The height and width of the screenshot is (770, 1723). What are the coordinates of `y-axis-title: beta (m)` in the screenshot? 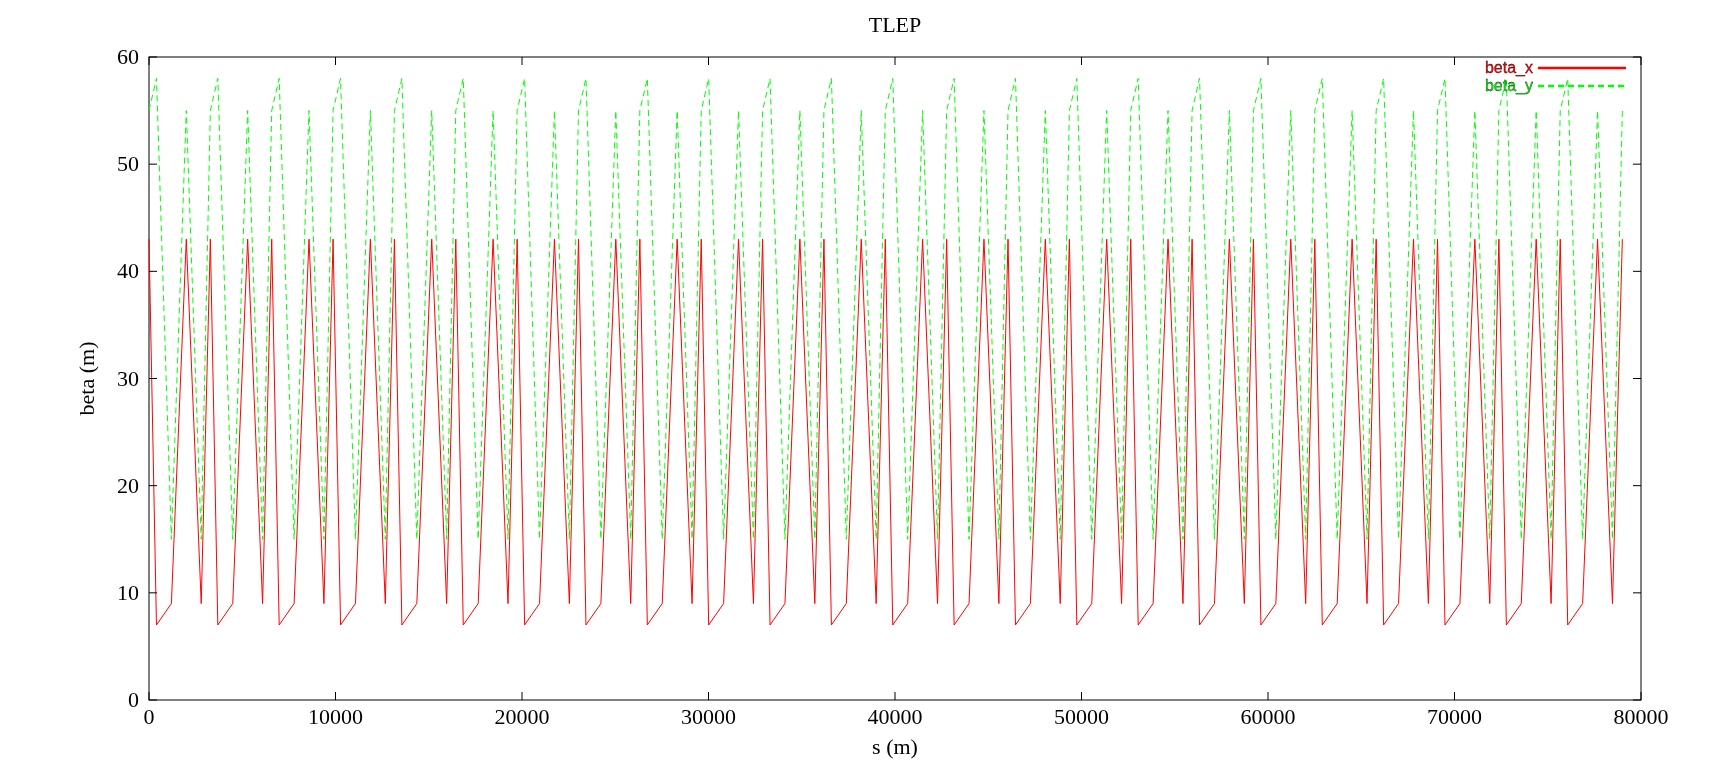 It's located at (86, 378).